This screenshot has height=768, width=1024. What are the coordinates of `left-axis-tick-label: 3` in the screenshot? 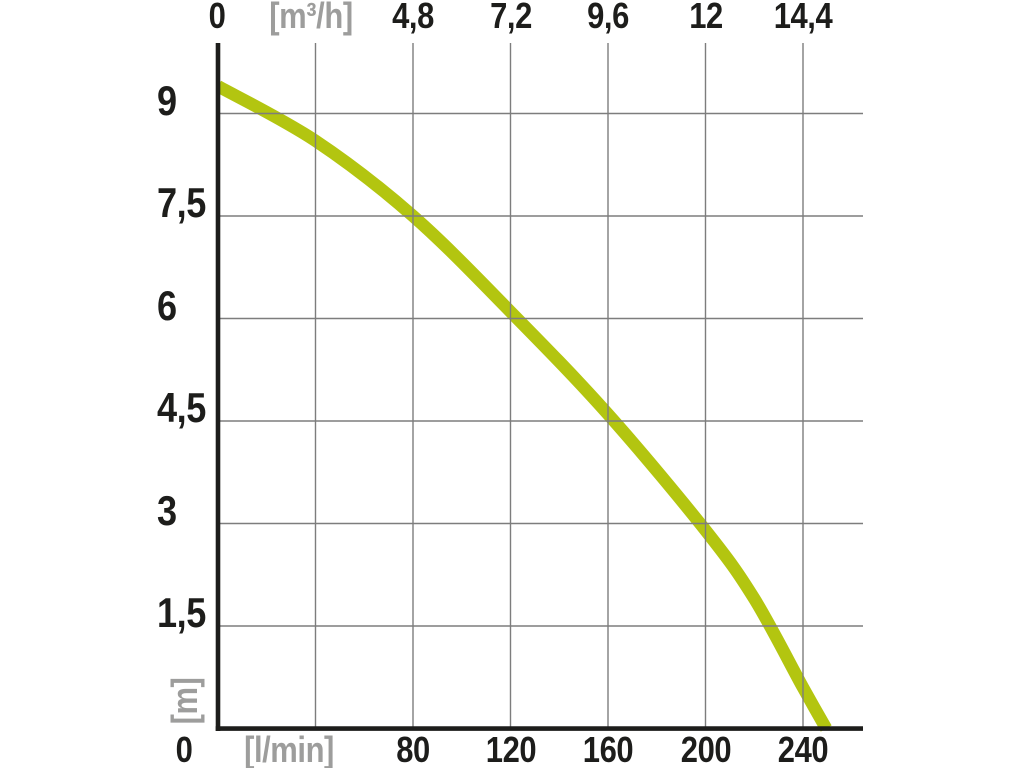 It's located at (167, 510).